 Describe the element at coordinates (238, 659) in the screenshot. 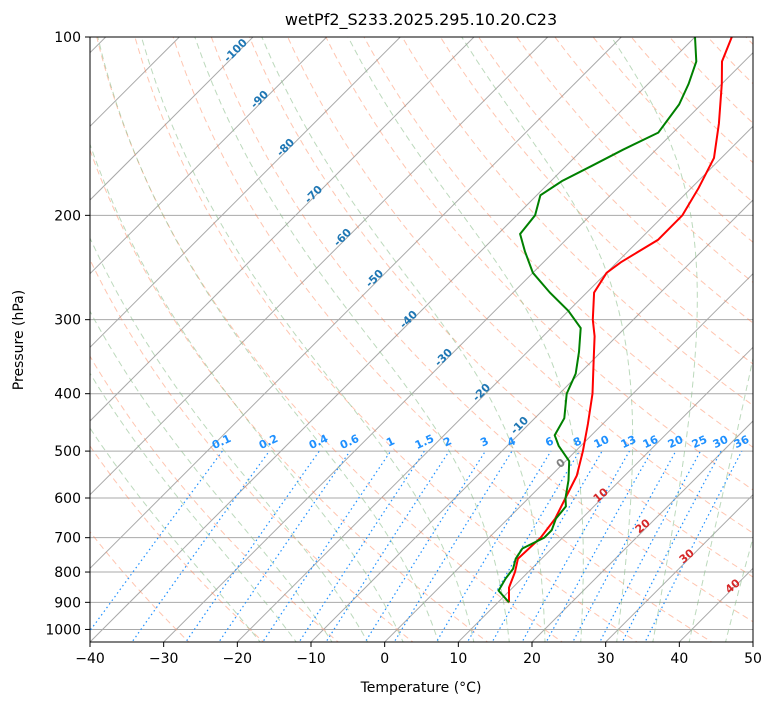

I see `x-tick-label: −20` at that location.